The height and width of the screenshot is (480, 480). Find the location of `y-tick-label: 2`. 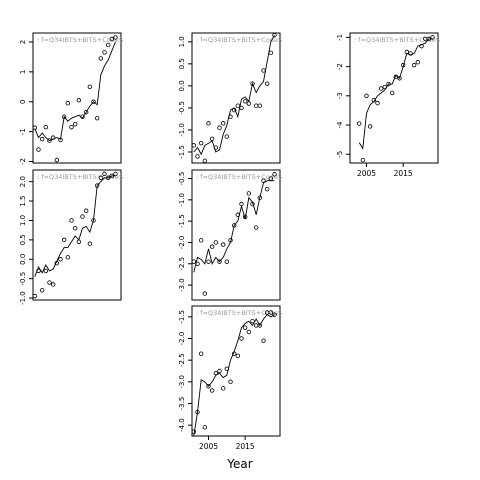

y-tick-label: 2 is located at coordinates (23, 42).